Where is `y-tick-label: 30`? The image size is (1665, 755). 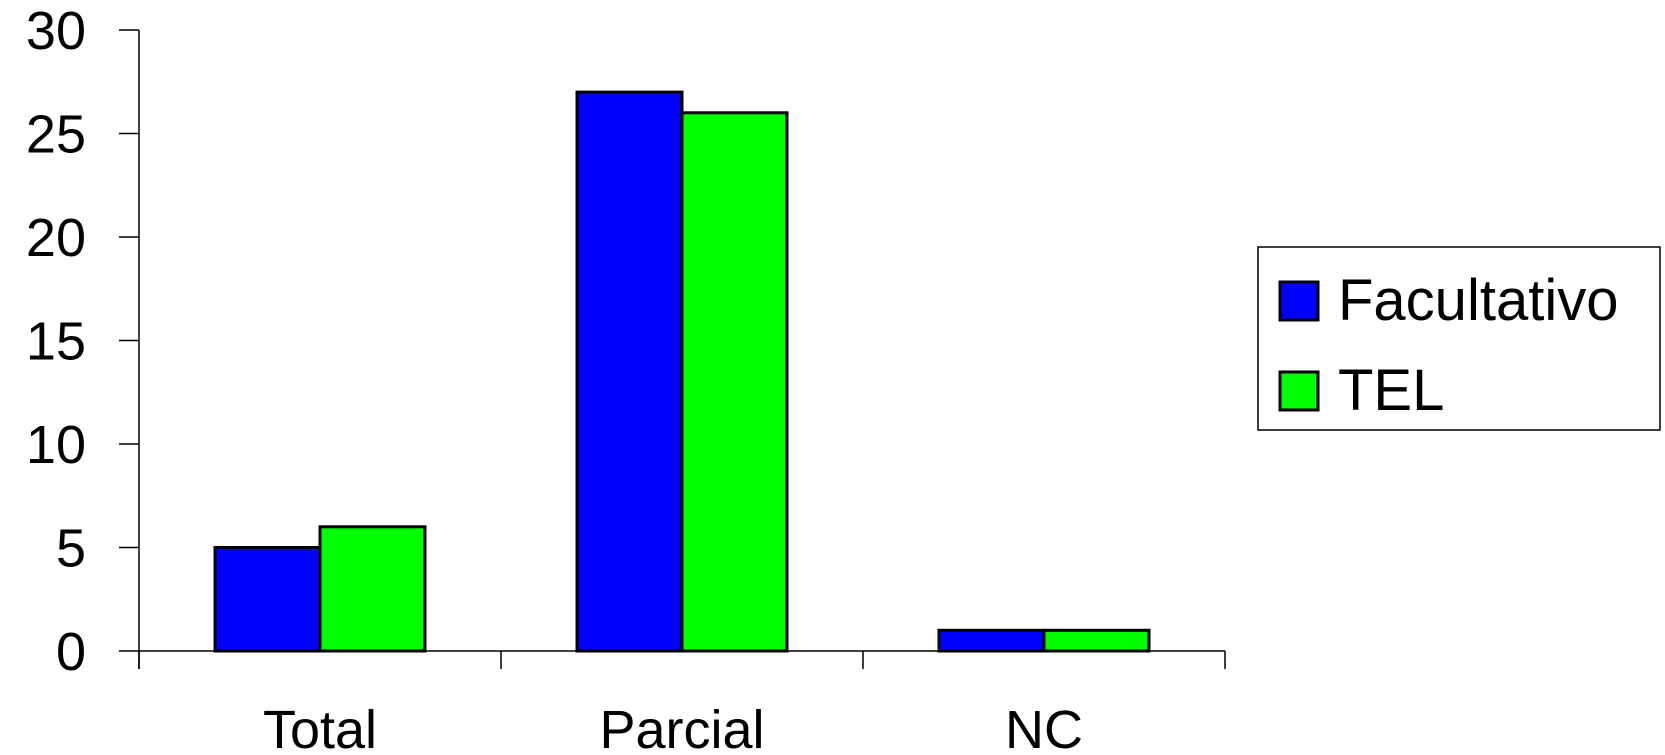
y-tick-label: 30 is located at coordinates (56, 31).